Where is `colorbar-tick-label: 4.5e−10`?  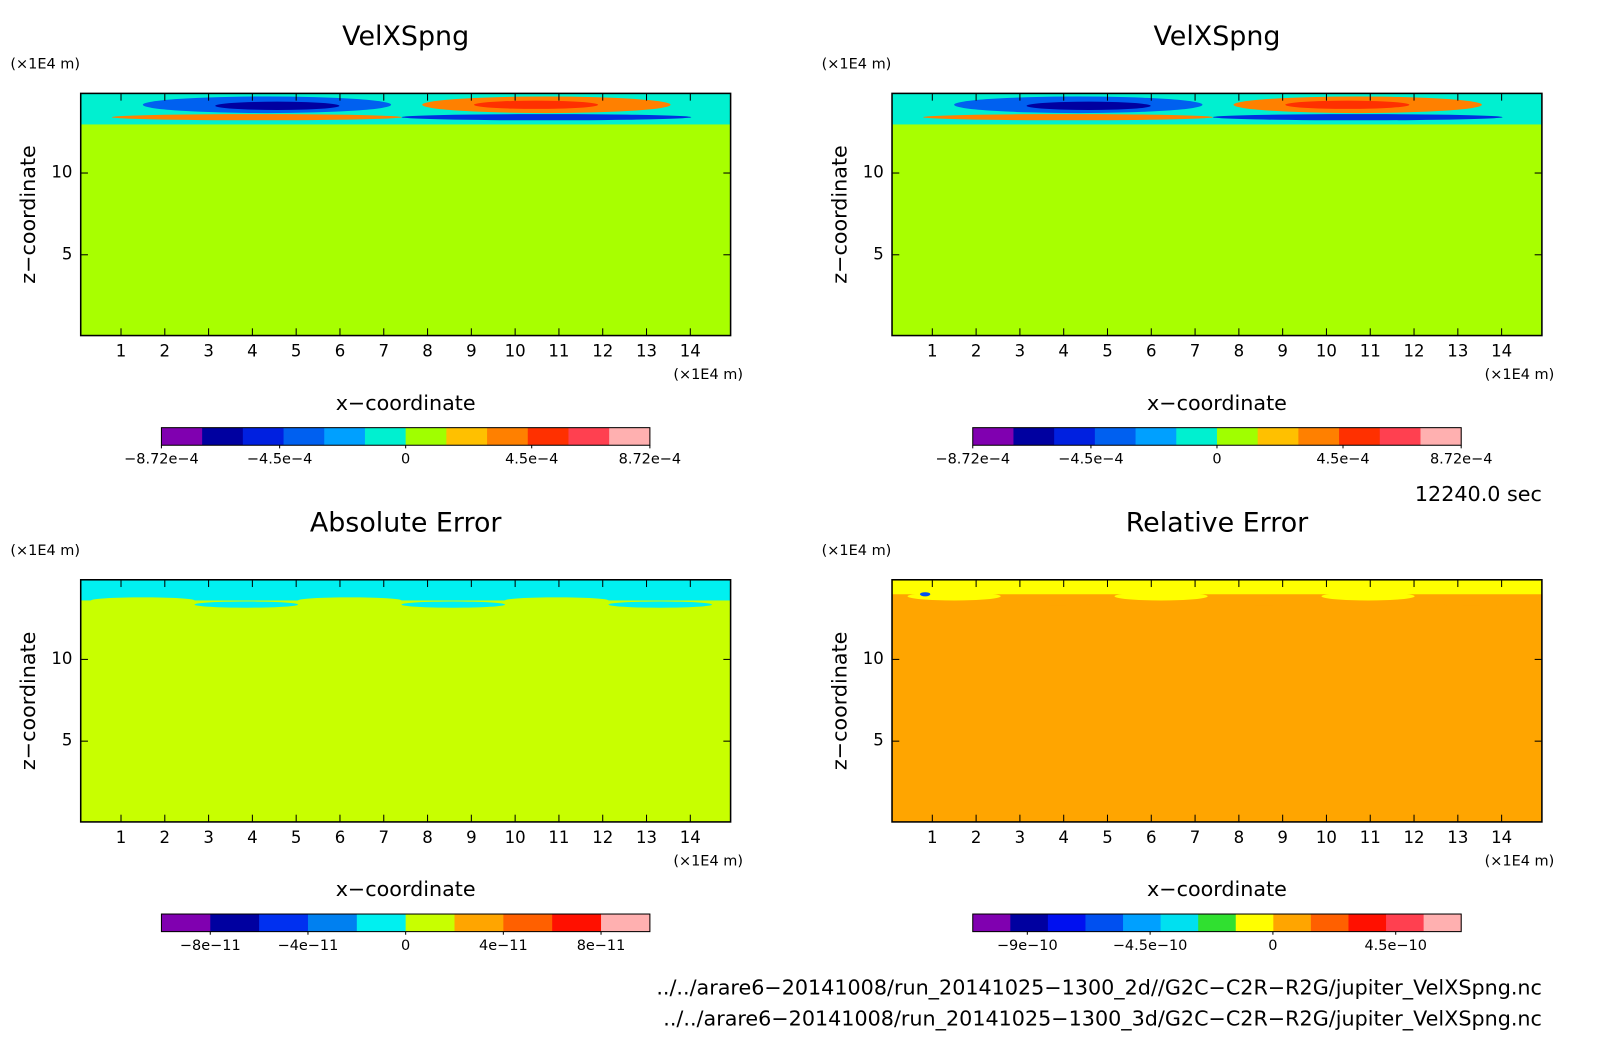 colorbar-tick-label: 4.5e−10 is located at coordinates (1395, 946).